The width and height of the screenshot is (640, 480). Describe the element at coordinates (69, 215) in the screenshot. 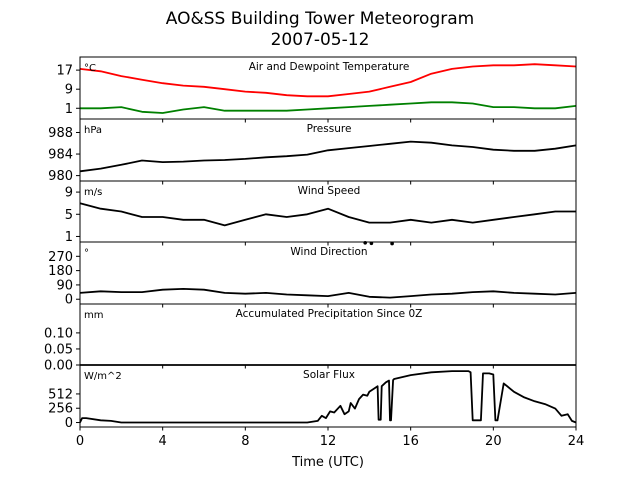

I see `y-tick-label: 5` at that location.